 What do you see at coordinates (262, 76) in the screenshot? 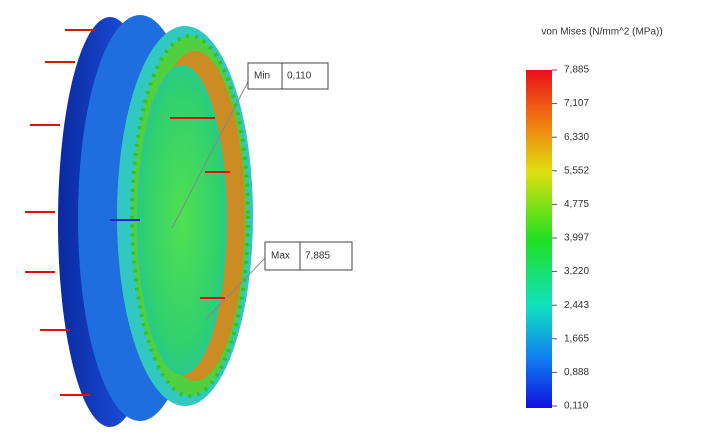
I see `probe-label: Min` at bounding box center [262, 76].